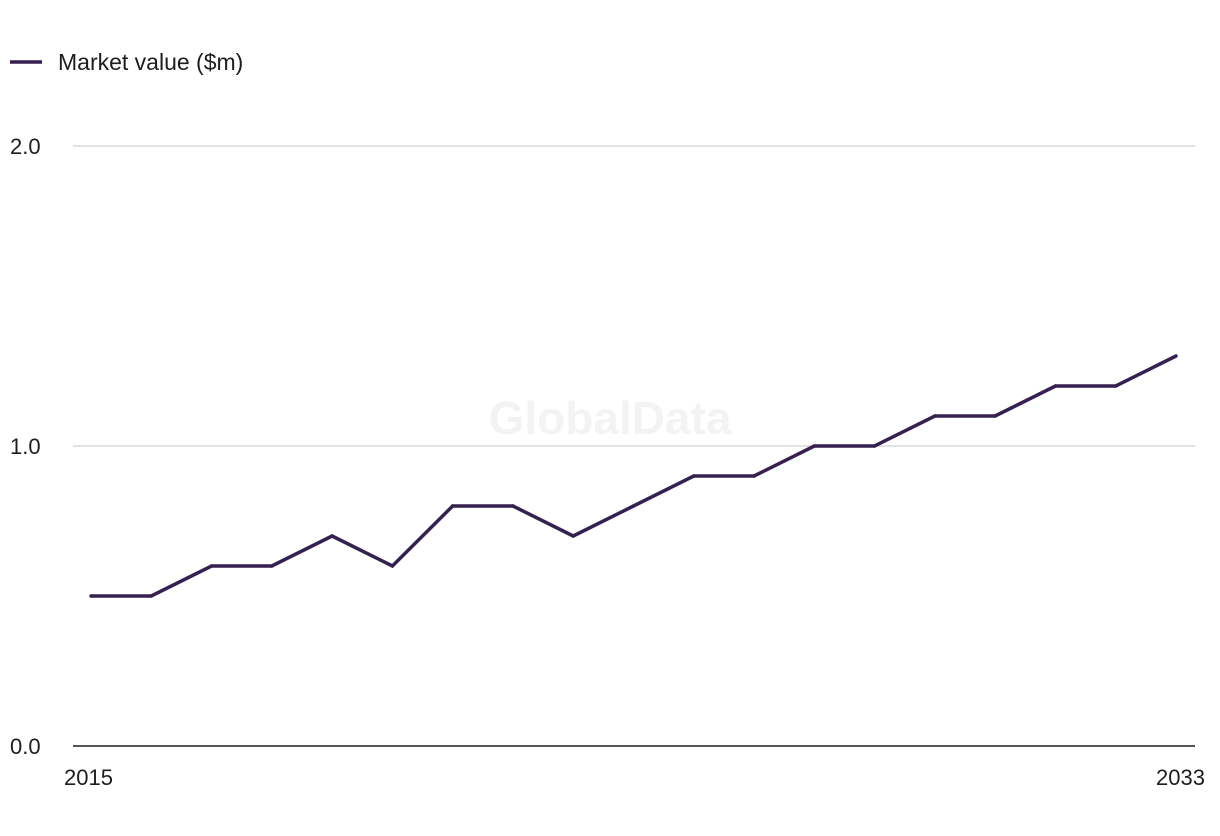  Describe the element at coordinates (25, 746) in the screenshot. I see `y-tick-label: 0.0` at that location.